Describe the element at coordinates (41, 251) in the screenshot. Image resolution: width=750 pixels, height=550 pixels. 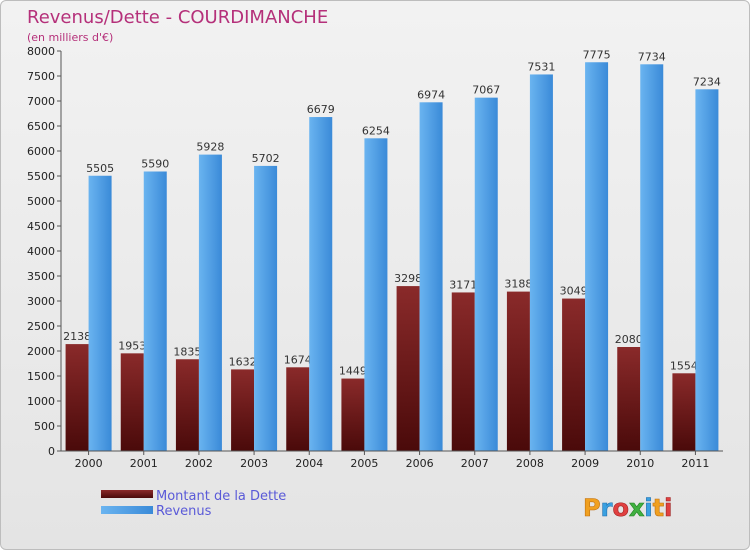
I see `y-tick-label: 4000` at that location.